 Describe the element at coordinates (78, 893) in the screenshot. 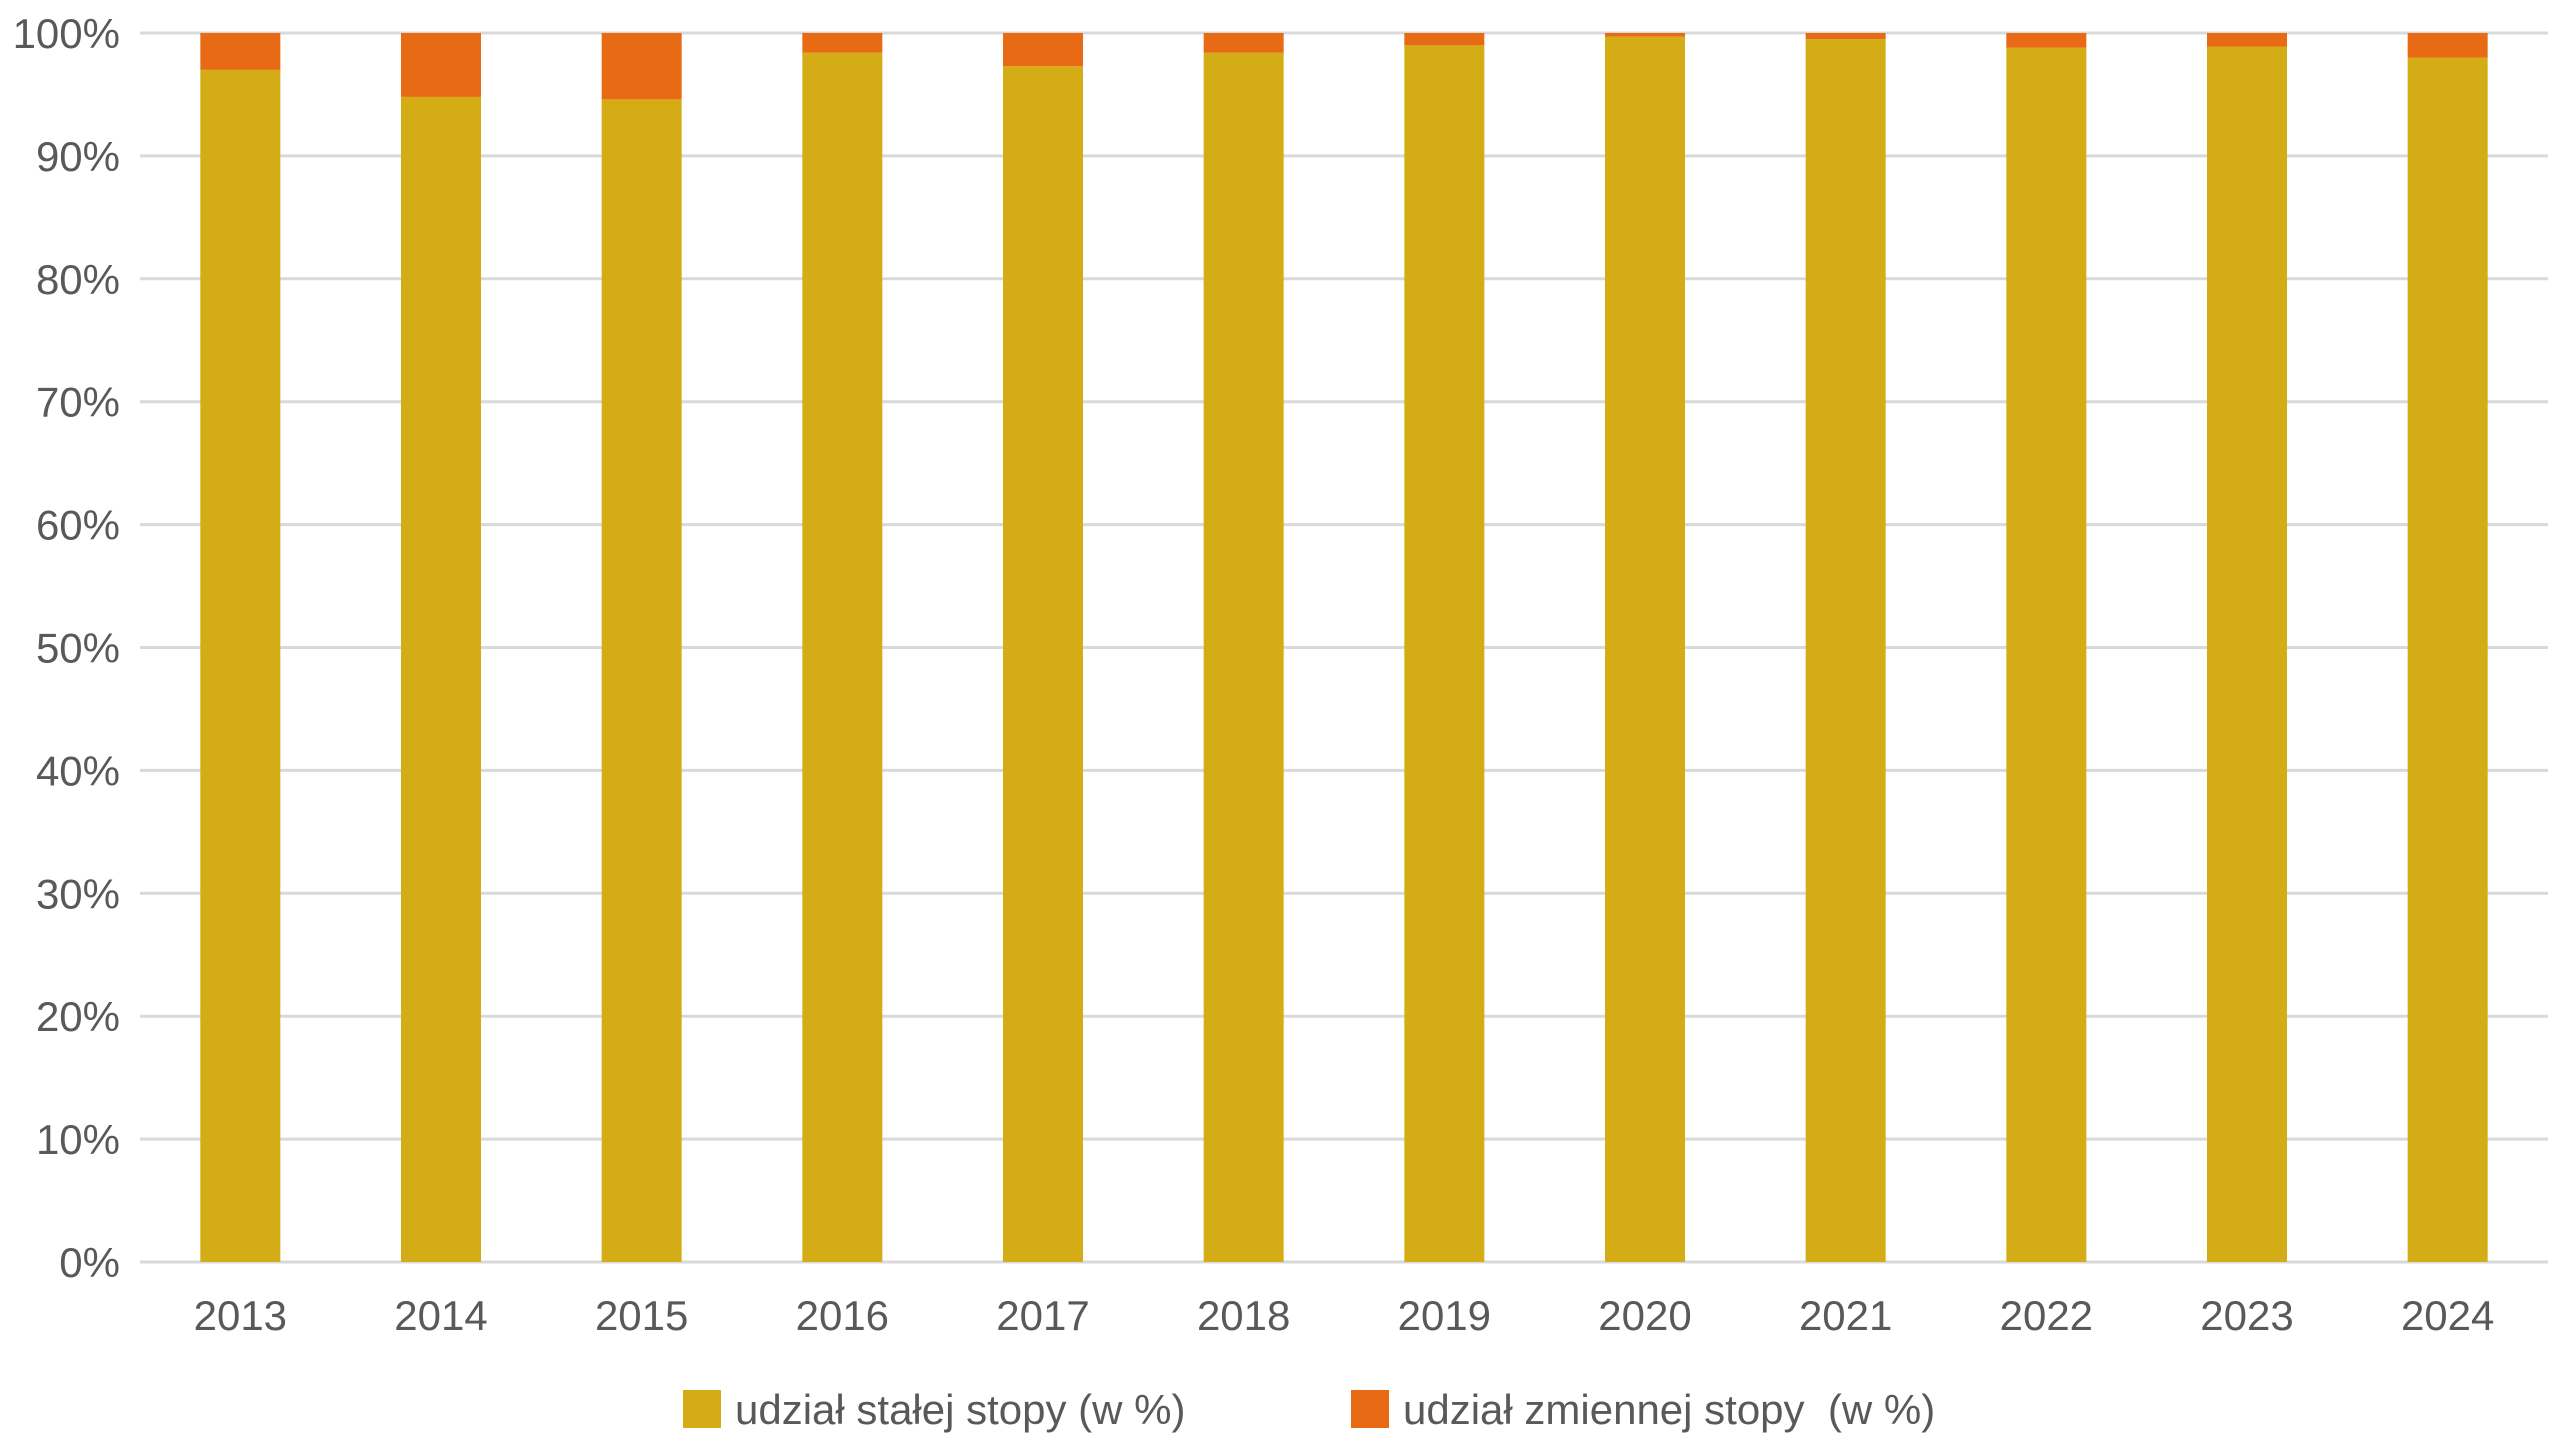

I see `y-tick-label: 30%` at that location.